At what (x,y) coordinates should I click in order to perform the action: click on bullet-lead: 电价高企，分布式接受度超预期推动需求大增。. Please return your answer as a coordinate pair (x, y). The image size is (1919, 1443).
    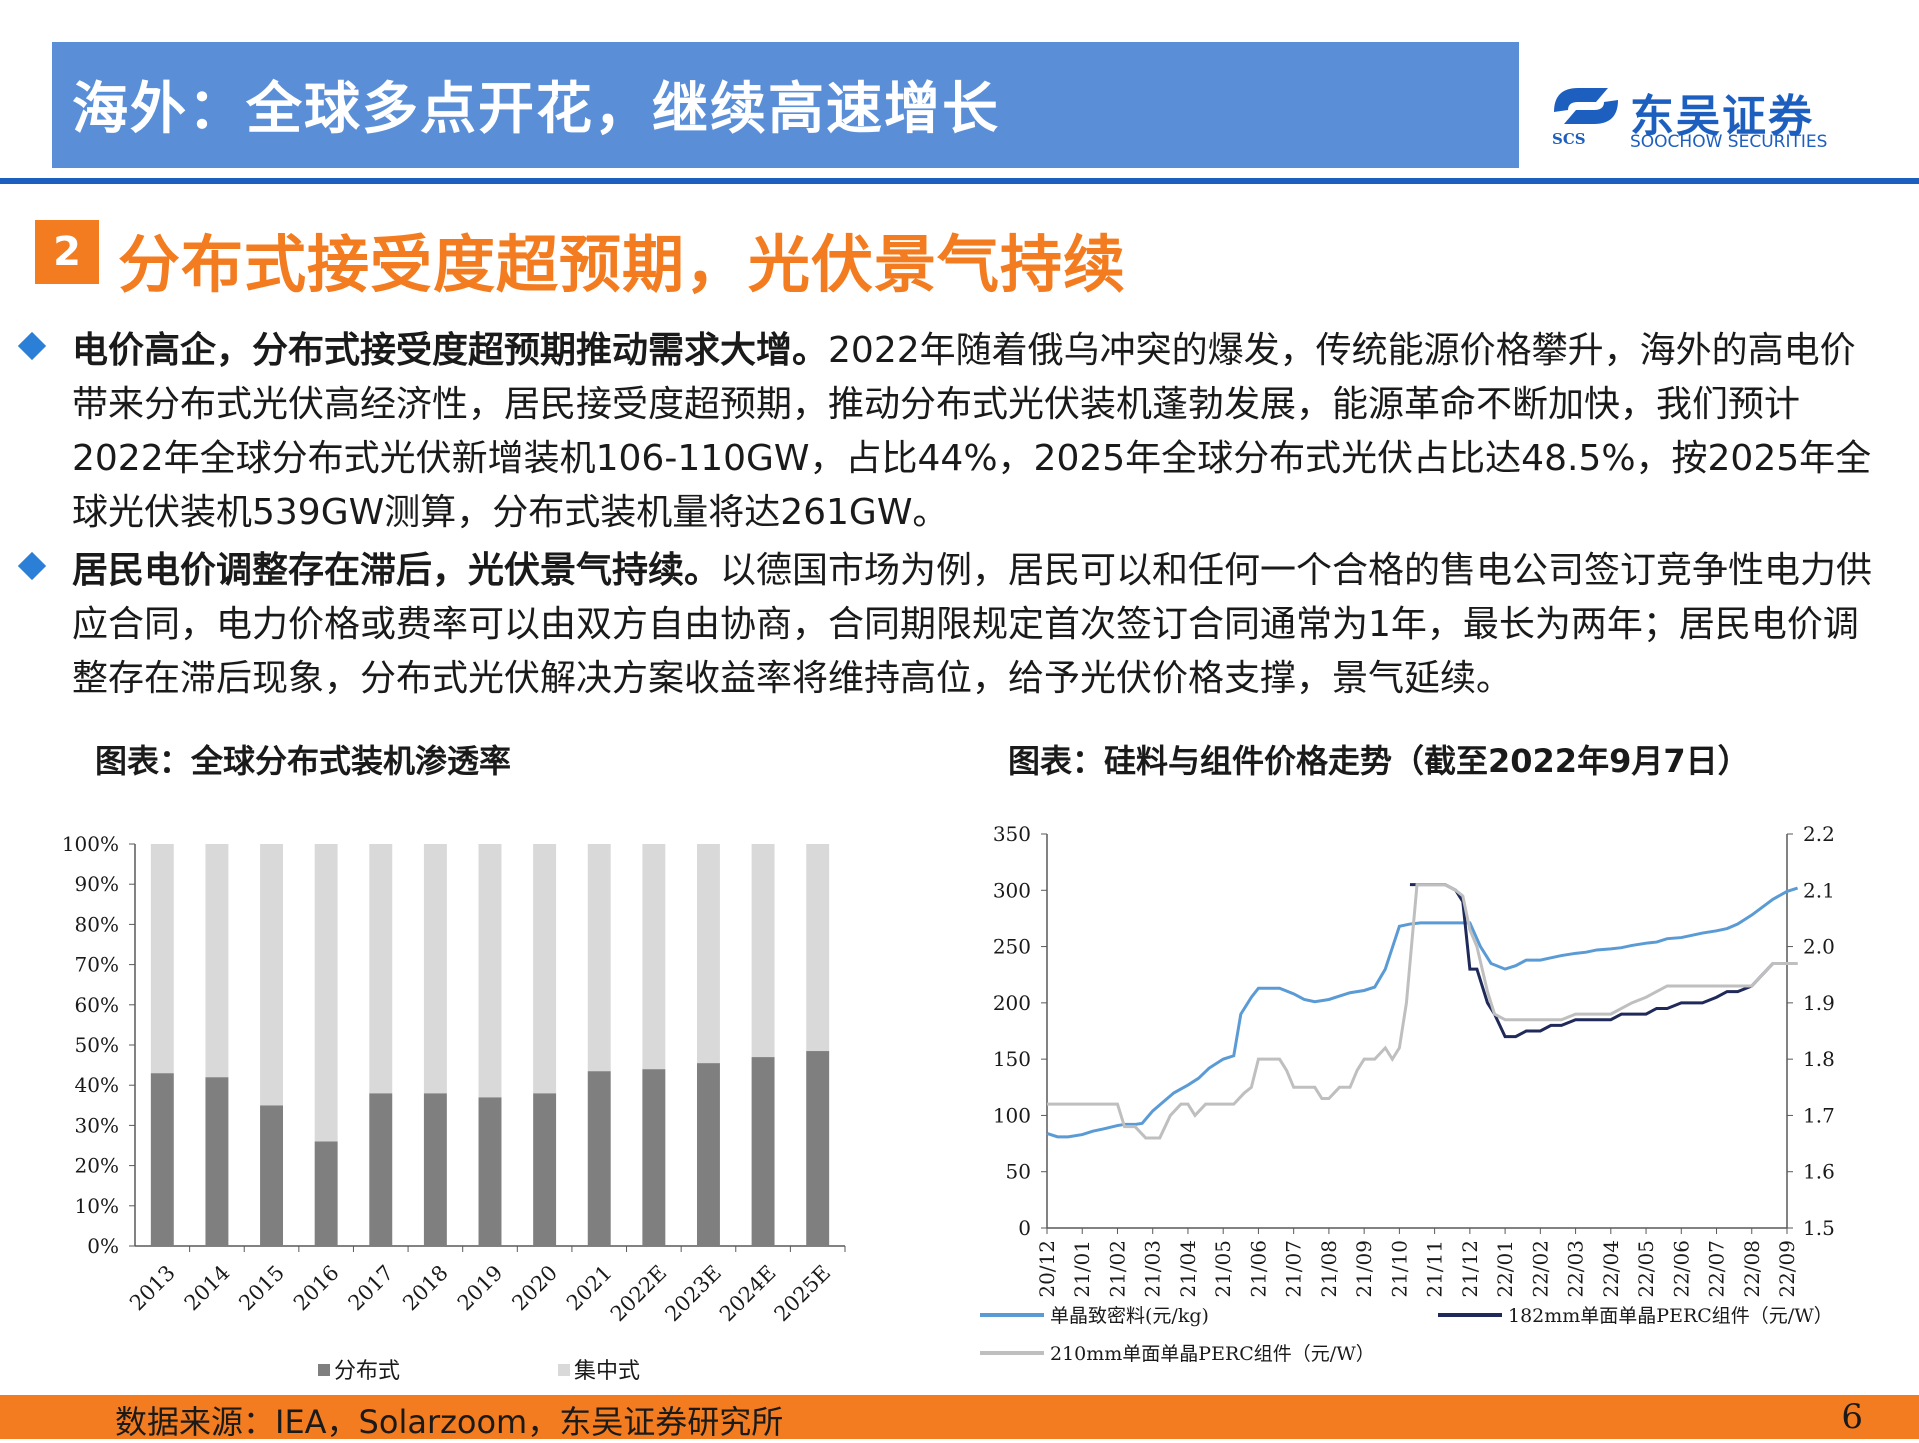
    Looking at the image, I should click on (450, 350).